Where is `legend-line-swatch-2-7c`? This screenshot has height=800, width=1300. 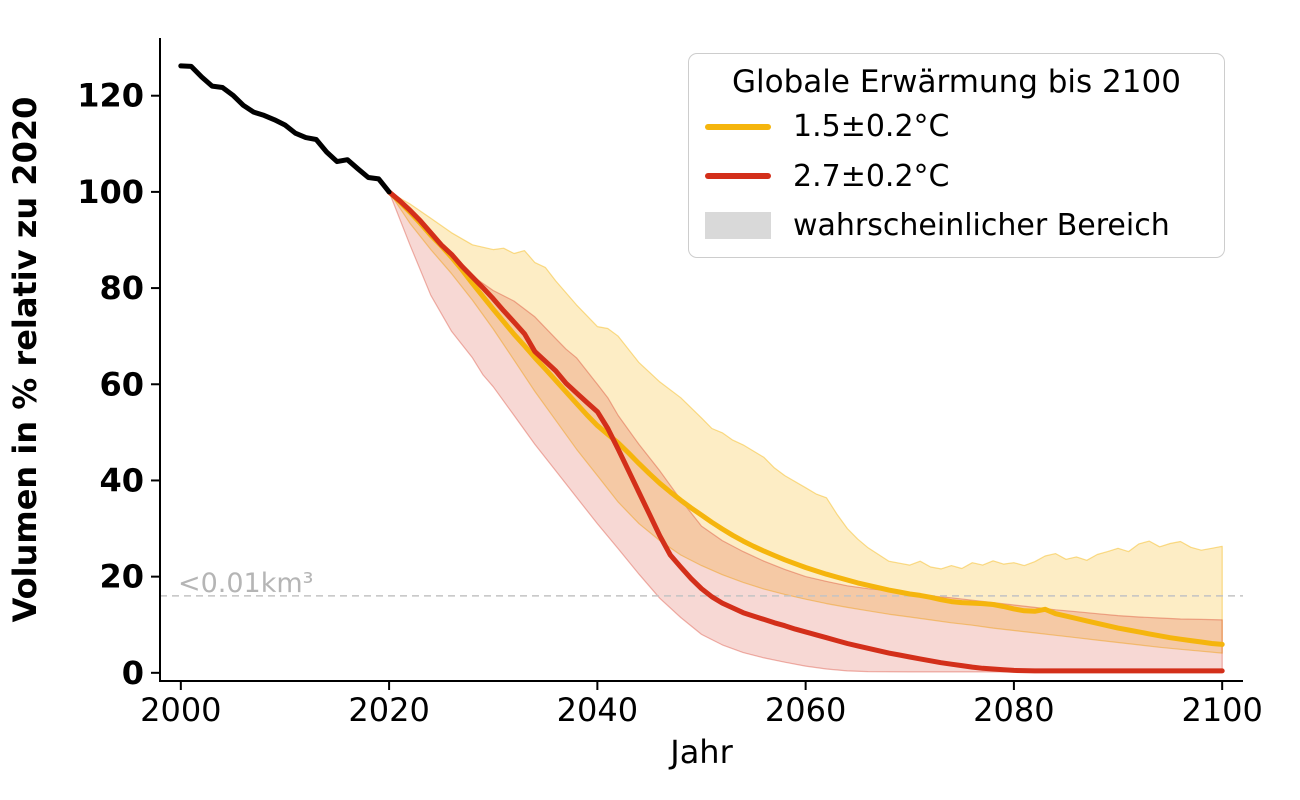
legend-line-swatch-2-7c is located at coordinates (738, 176).